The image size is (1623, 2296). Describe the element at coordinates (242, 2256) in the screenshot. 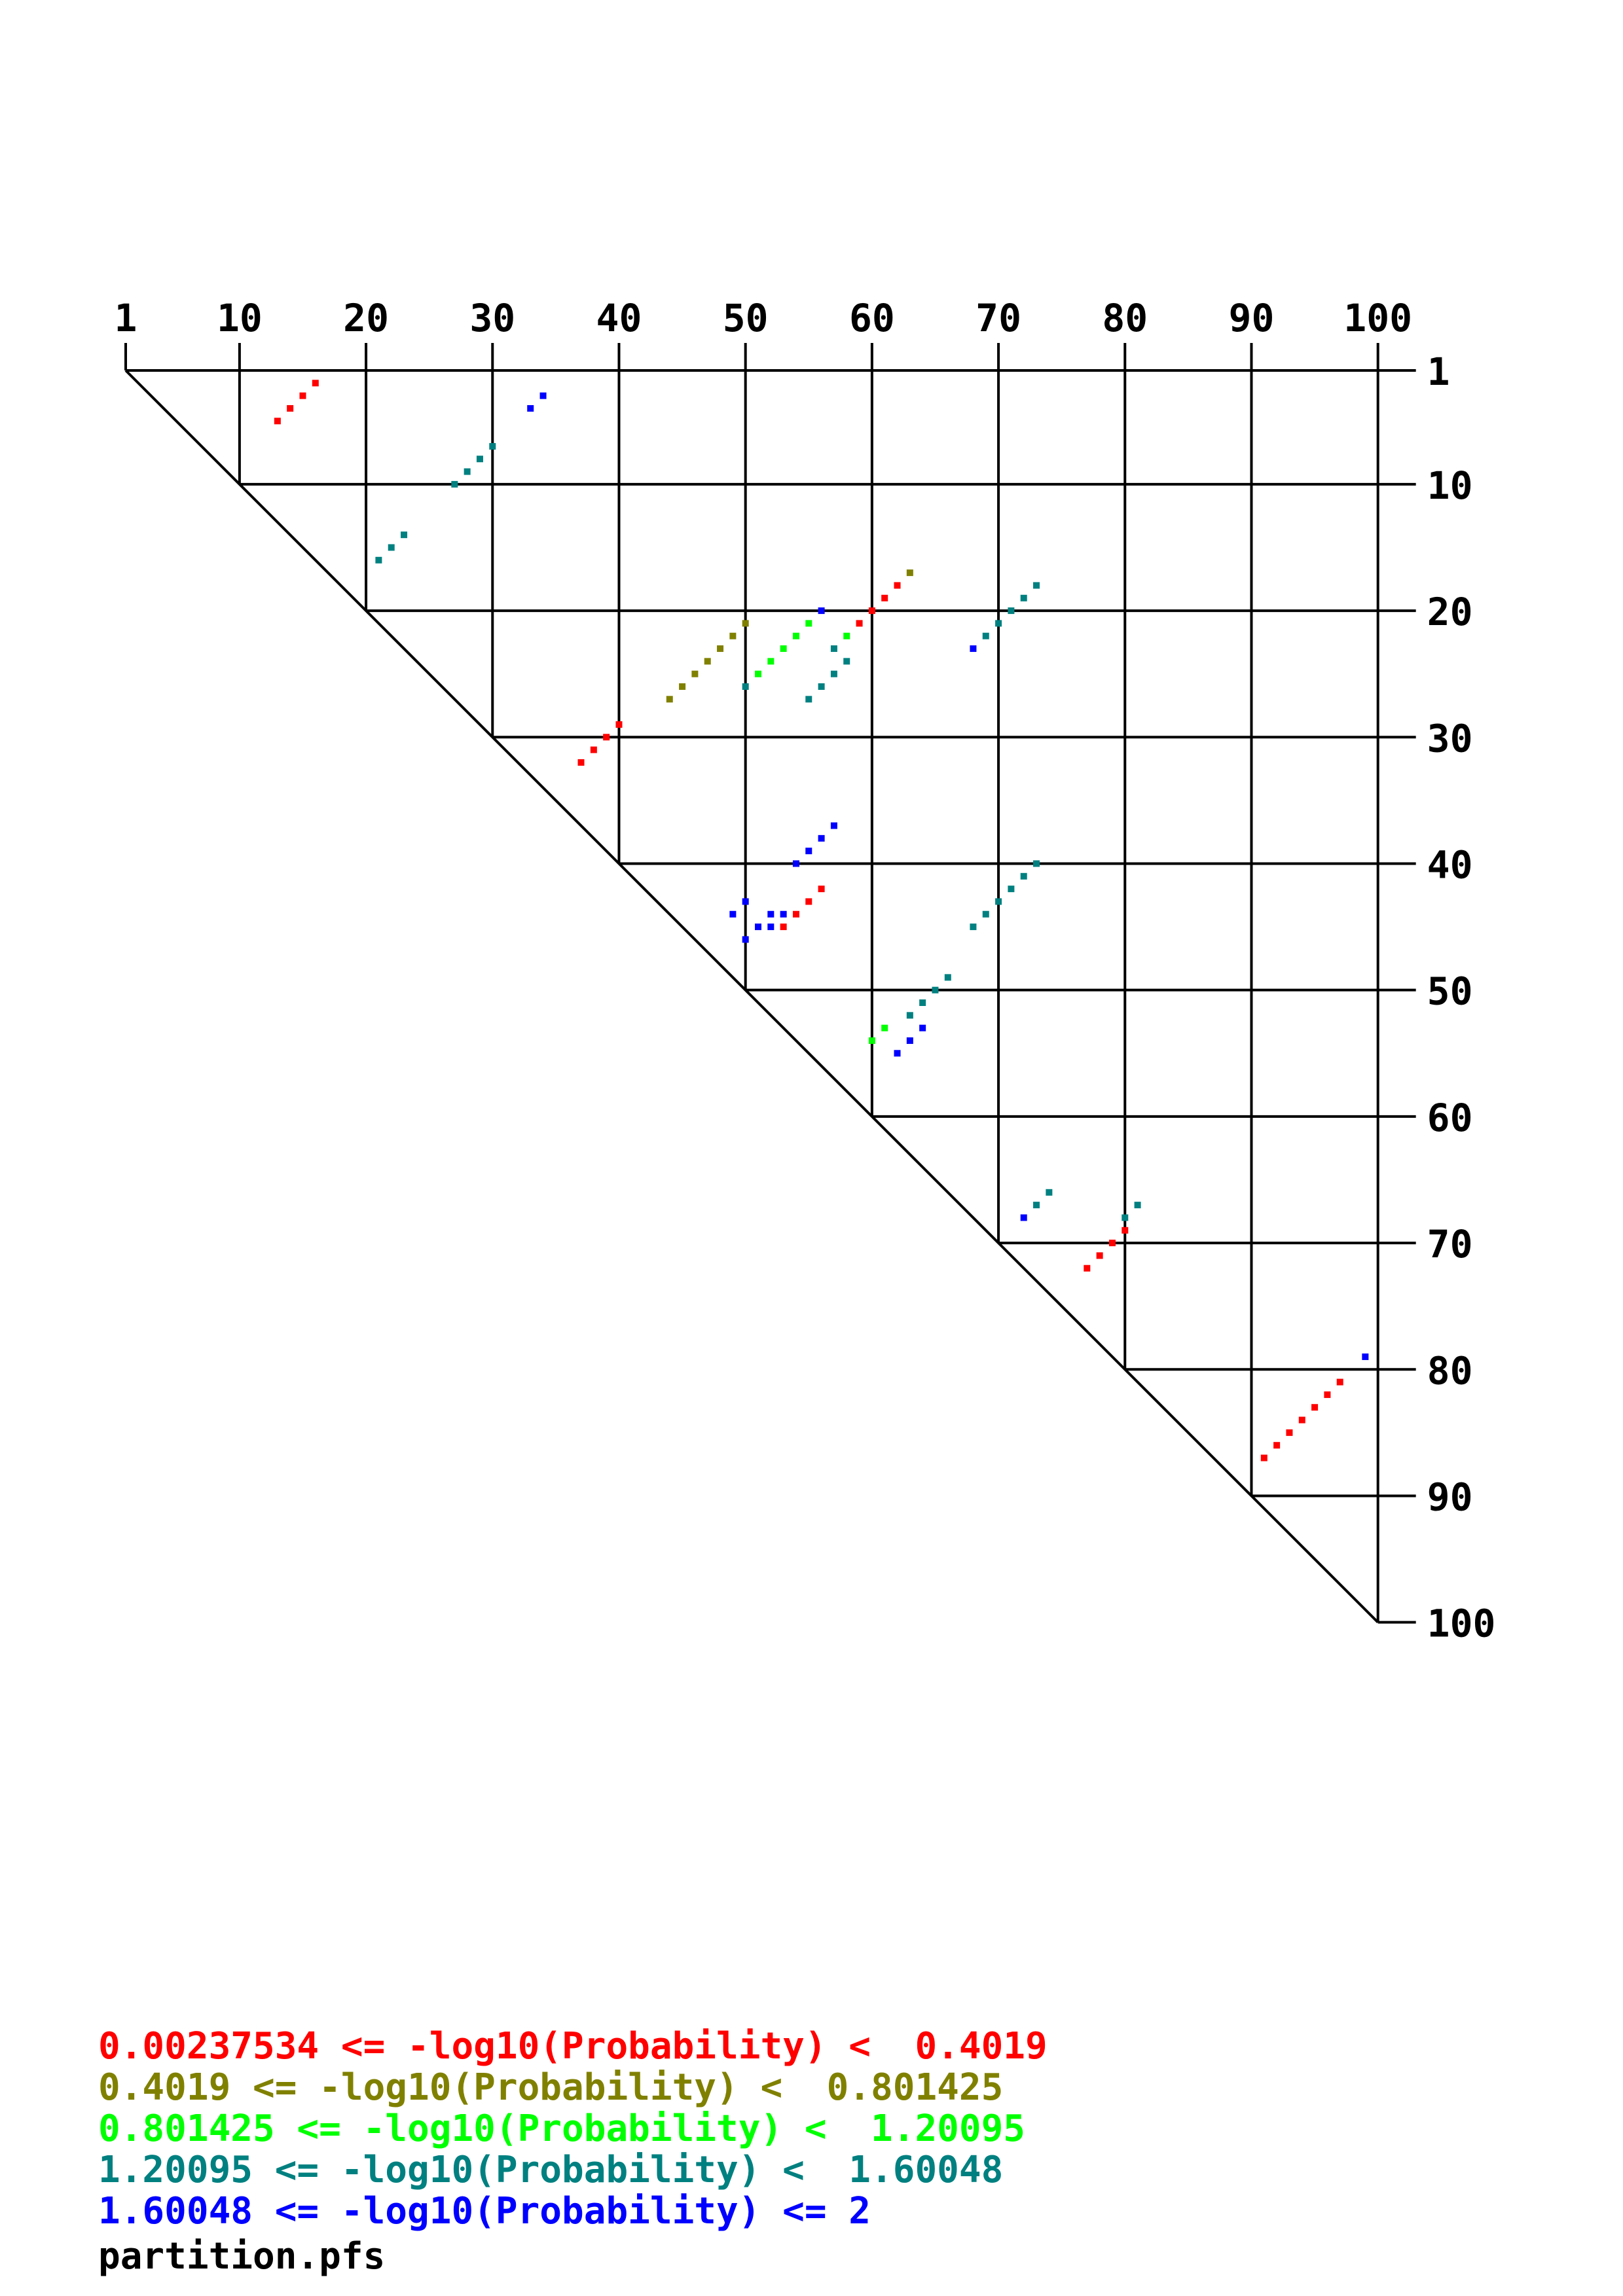

I see `file-name-label: partition.pfs` at that location.